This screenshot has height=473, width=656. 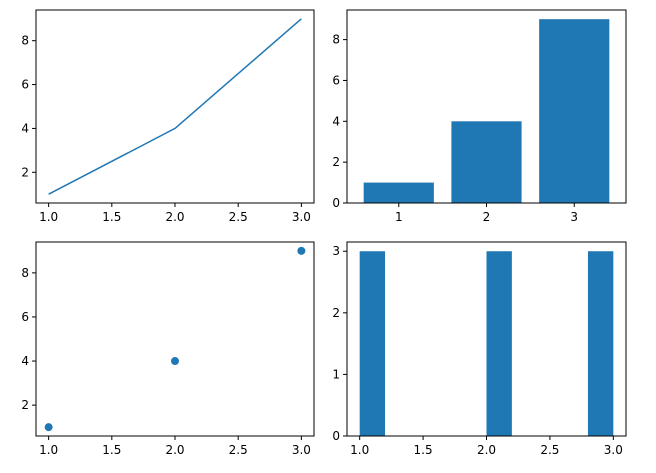 I want to click on x-tick-label: 3, so click(x=574, y=217).